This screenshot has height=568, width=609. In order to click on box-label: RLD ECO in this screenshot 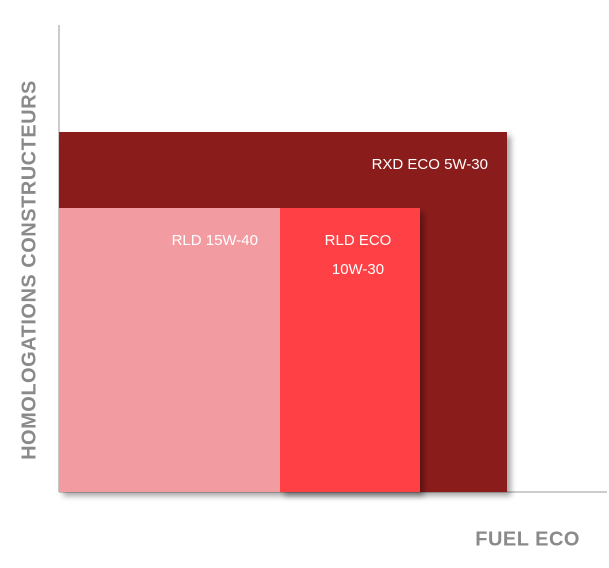, I will do `click(358, 240)`.